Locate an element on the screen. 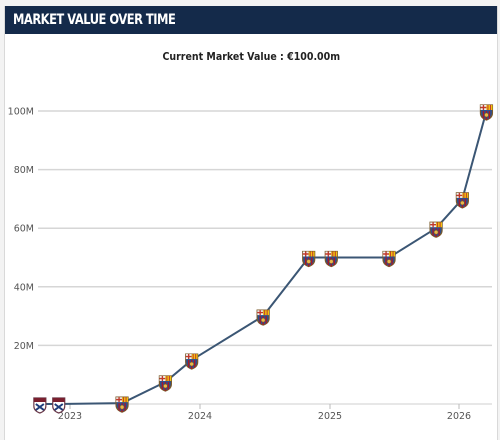 The height and width of the screenshot is (440, 500). x-tick-label: 2024 is located at coordinates (200, 416).